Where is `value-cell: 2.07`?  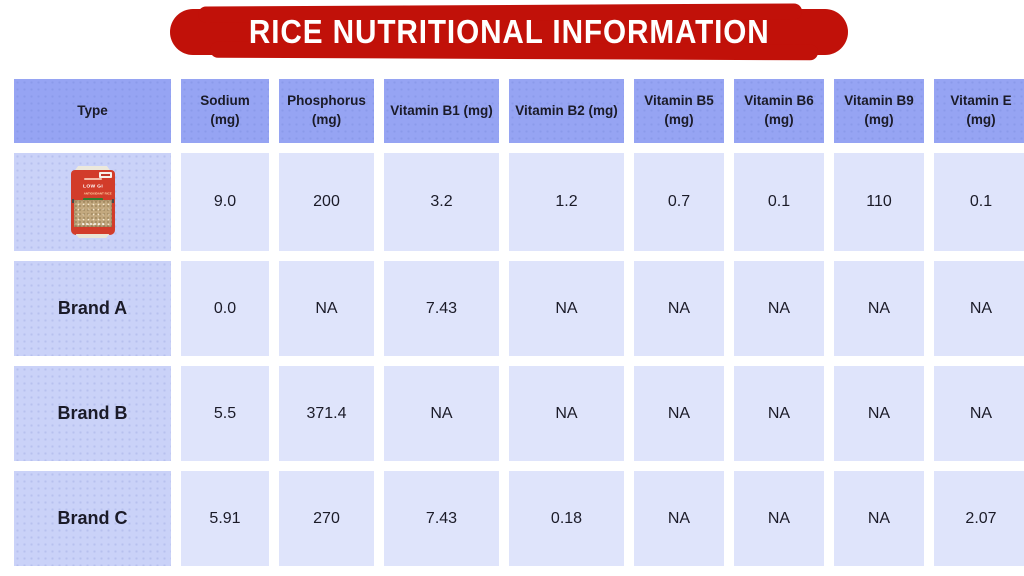 value-cell: 2.07 is located at coordinates (979, 518).